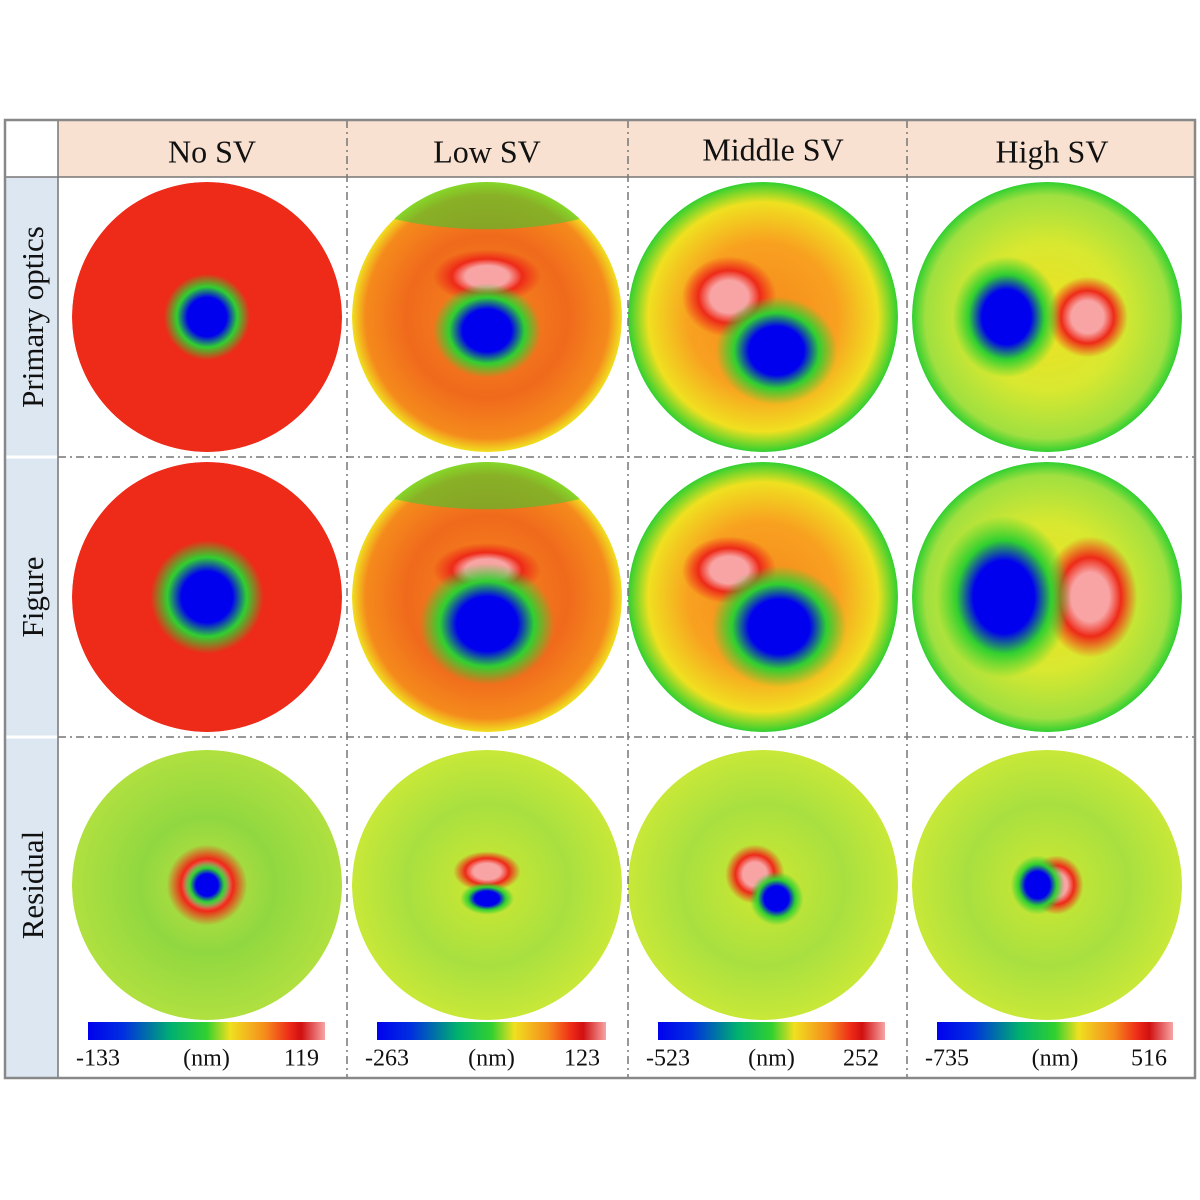 The image size is (1200, 1200). Describe the element at coordinates (861, 1059) in the screenshot. I see `colorbar-max: 252` at that location.